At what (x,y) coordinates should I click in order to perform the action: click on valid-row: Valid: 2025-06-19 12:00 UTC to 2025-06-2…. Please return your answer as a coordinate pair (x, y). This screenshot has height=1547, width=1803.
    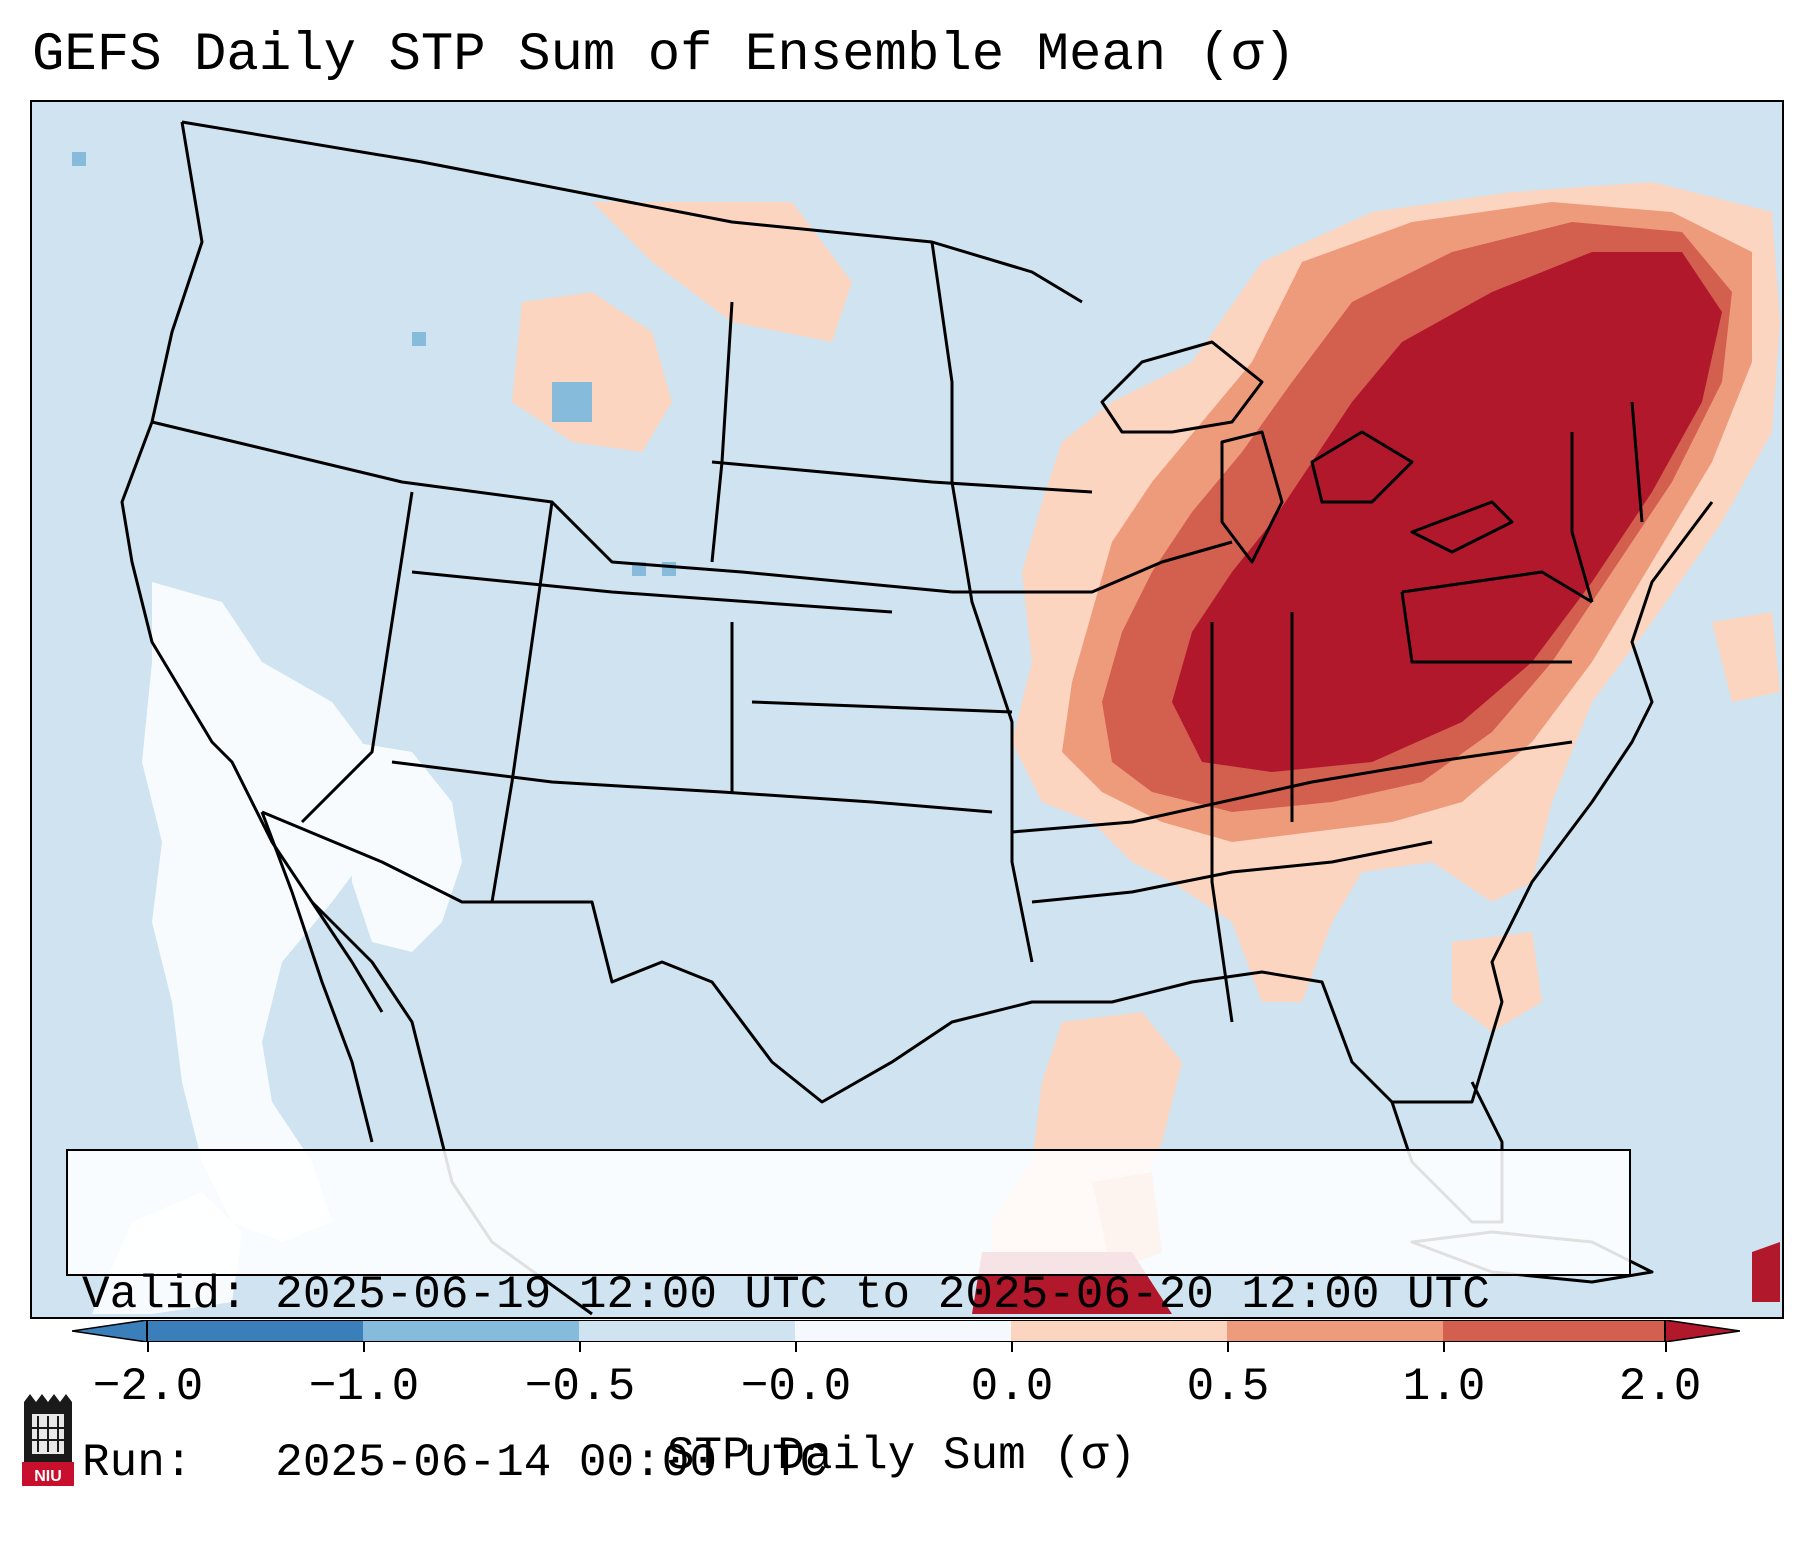
    Looking at the image, I should click on (848, 1295).